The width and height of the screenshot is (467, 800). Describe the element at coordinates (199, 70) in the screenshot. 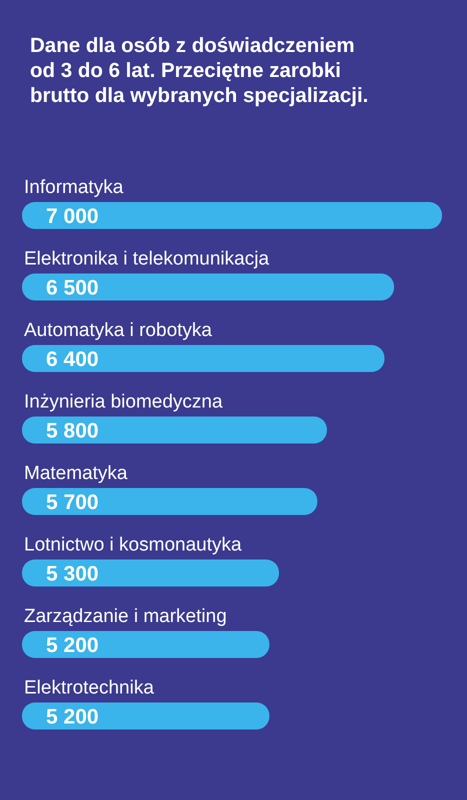

I see `chart-title: Dane dla osób z doświadczeniem od 3 do 6 lat. Przeciętne zarobki brutto dla wybranych specjalizacji.` at that location.